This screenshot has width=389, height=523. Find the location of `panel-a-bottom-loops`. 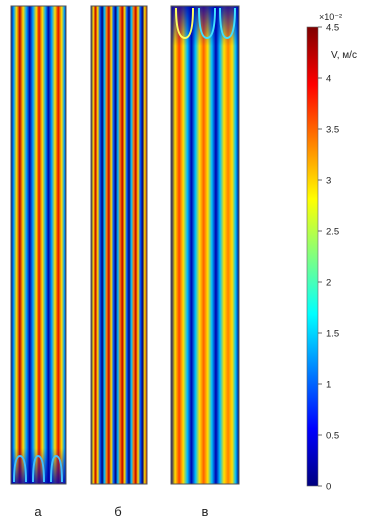

panel-a-bottom-loops is located at coordinates (38, 466).